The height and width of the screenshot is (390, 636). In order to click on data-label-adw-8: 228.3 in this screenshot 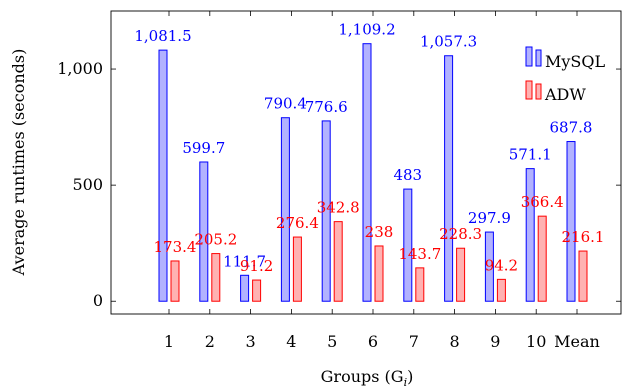, I will do `click(460, 234)`.